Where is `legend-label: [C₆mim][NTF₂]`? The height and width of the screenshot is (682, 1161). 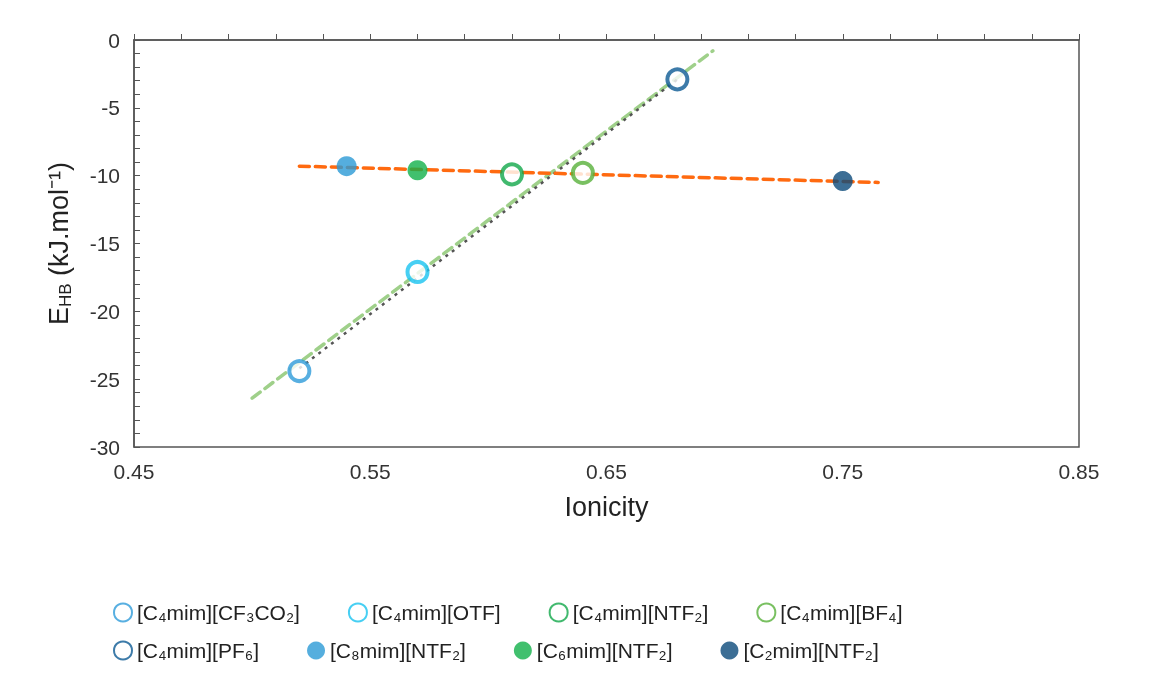
legend-label: [C₆mim][NTF₂] is located at coordinates (604, 650).